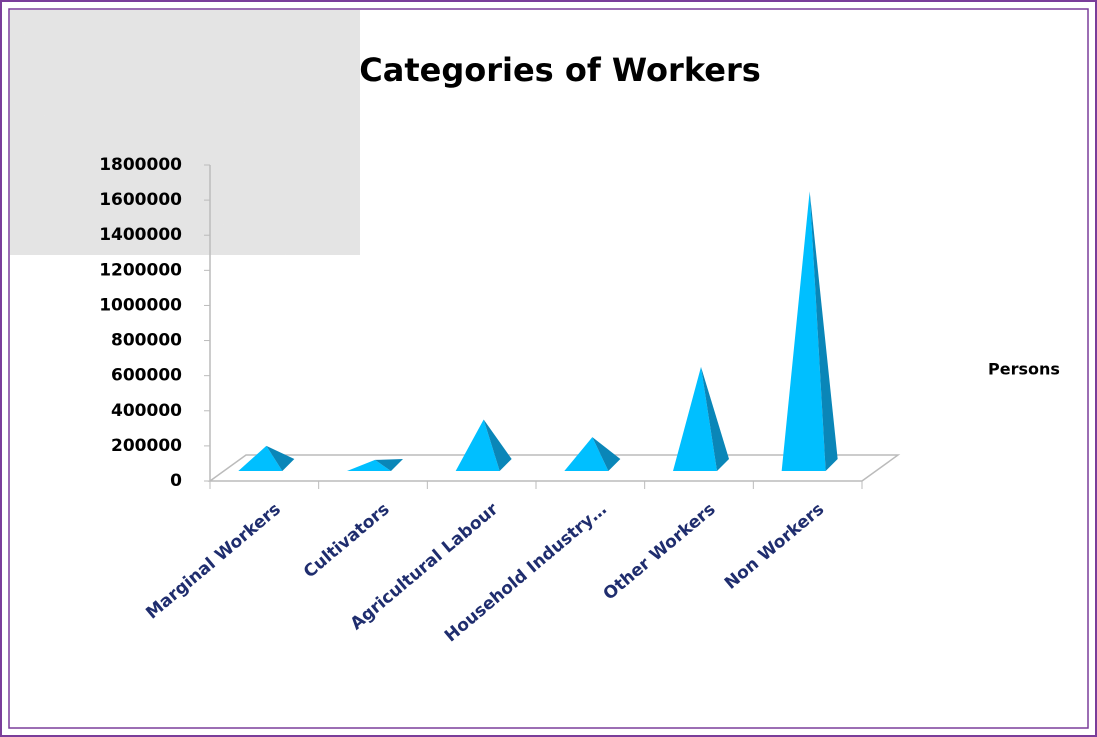 This screenshot has width=1097, height=737. I want to click on y-tick-label: 400000, so click(146, 411).